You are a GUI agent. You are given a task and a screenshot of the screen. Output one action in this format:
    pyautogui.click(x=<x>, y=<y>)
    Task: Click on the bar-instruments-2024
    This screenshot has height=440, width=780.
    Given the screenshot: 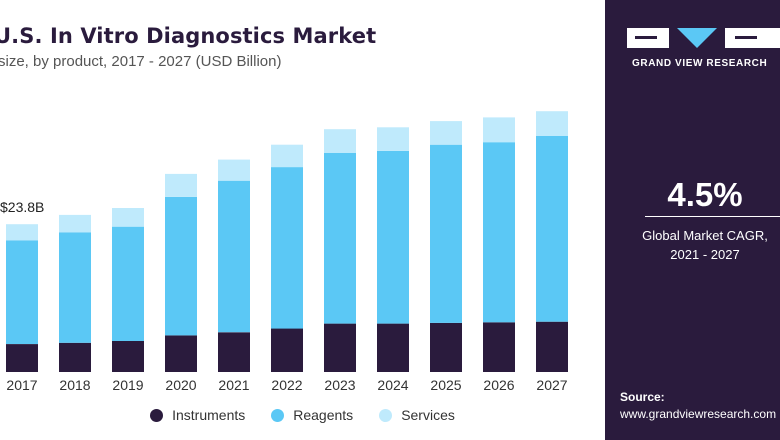 What is the action you would take?
    pyautogui.click(x=393, y=347)
    